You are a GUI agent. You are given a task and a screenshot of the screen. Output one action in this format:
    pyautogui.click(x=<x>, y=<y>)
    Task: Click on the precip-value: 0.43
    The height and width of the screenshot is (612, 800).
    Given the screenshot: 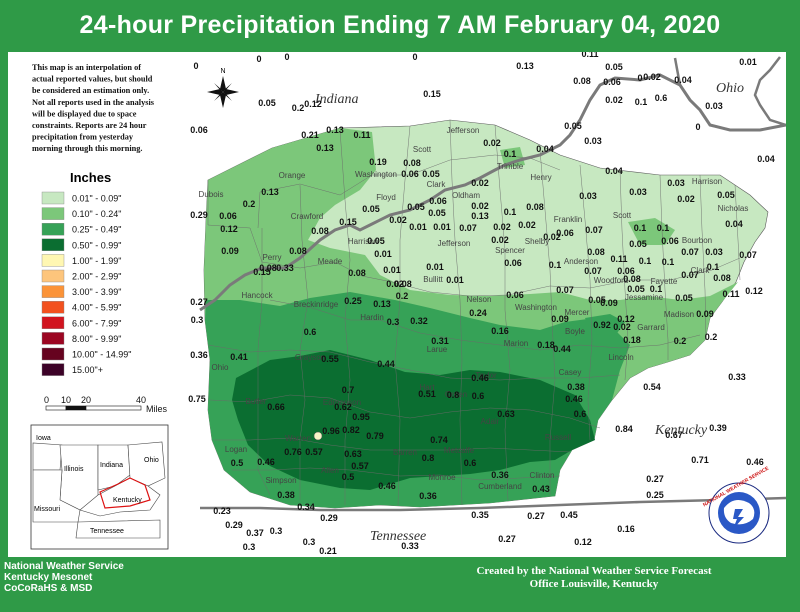 What is the action you would take?
    pyautogui.click(x=541, y=489)
    